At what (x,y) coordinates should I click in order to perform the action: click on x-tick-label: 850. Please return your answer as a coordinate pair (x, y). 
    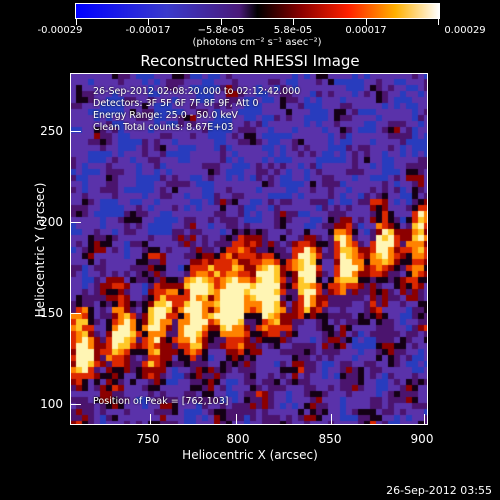
    Looking at the image, I should click on (330, 439).